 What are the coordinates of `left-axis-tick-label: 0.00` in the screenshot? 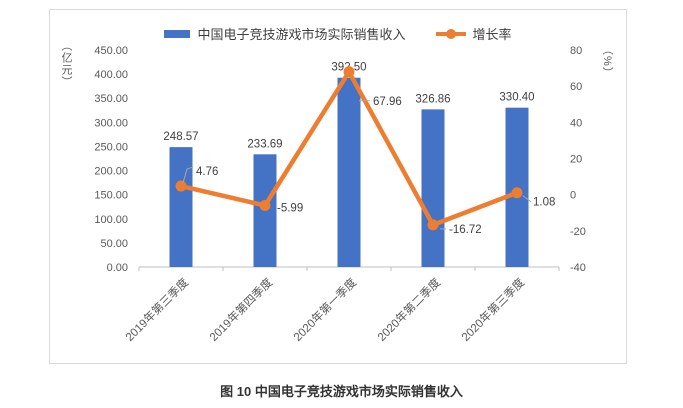 It's located at (117, 268).